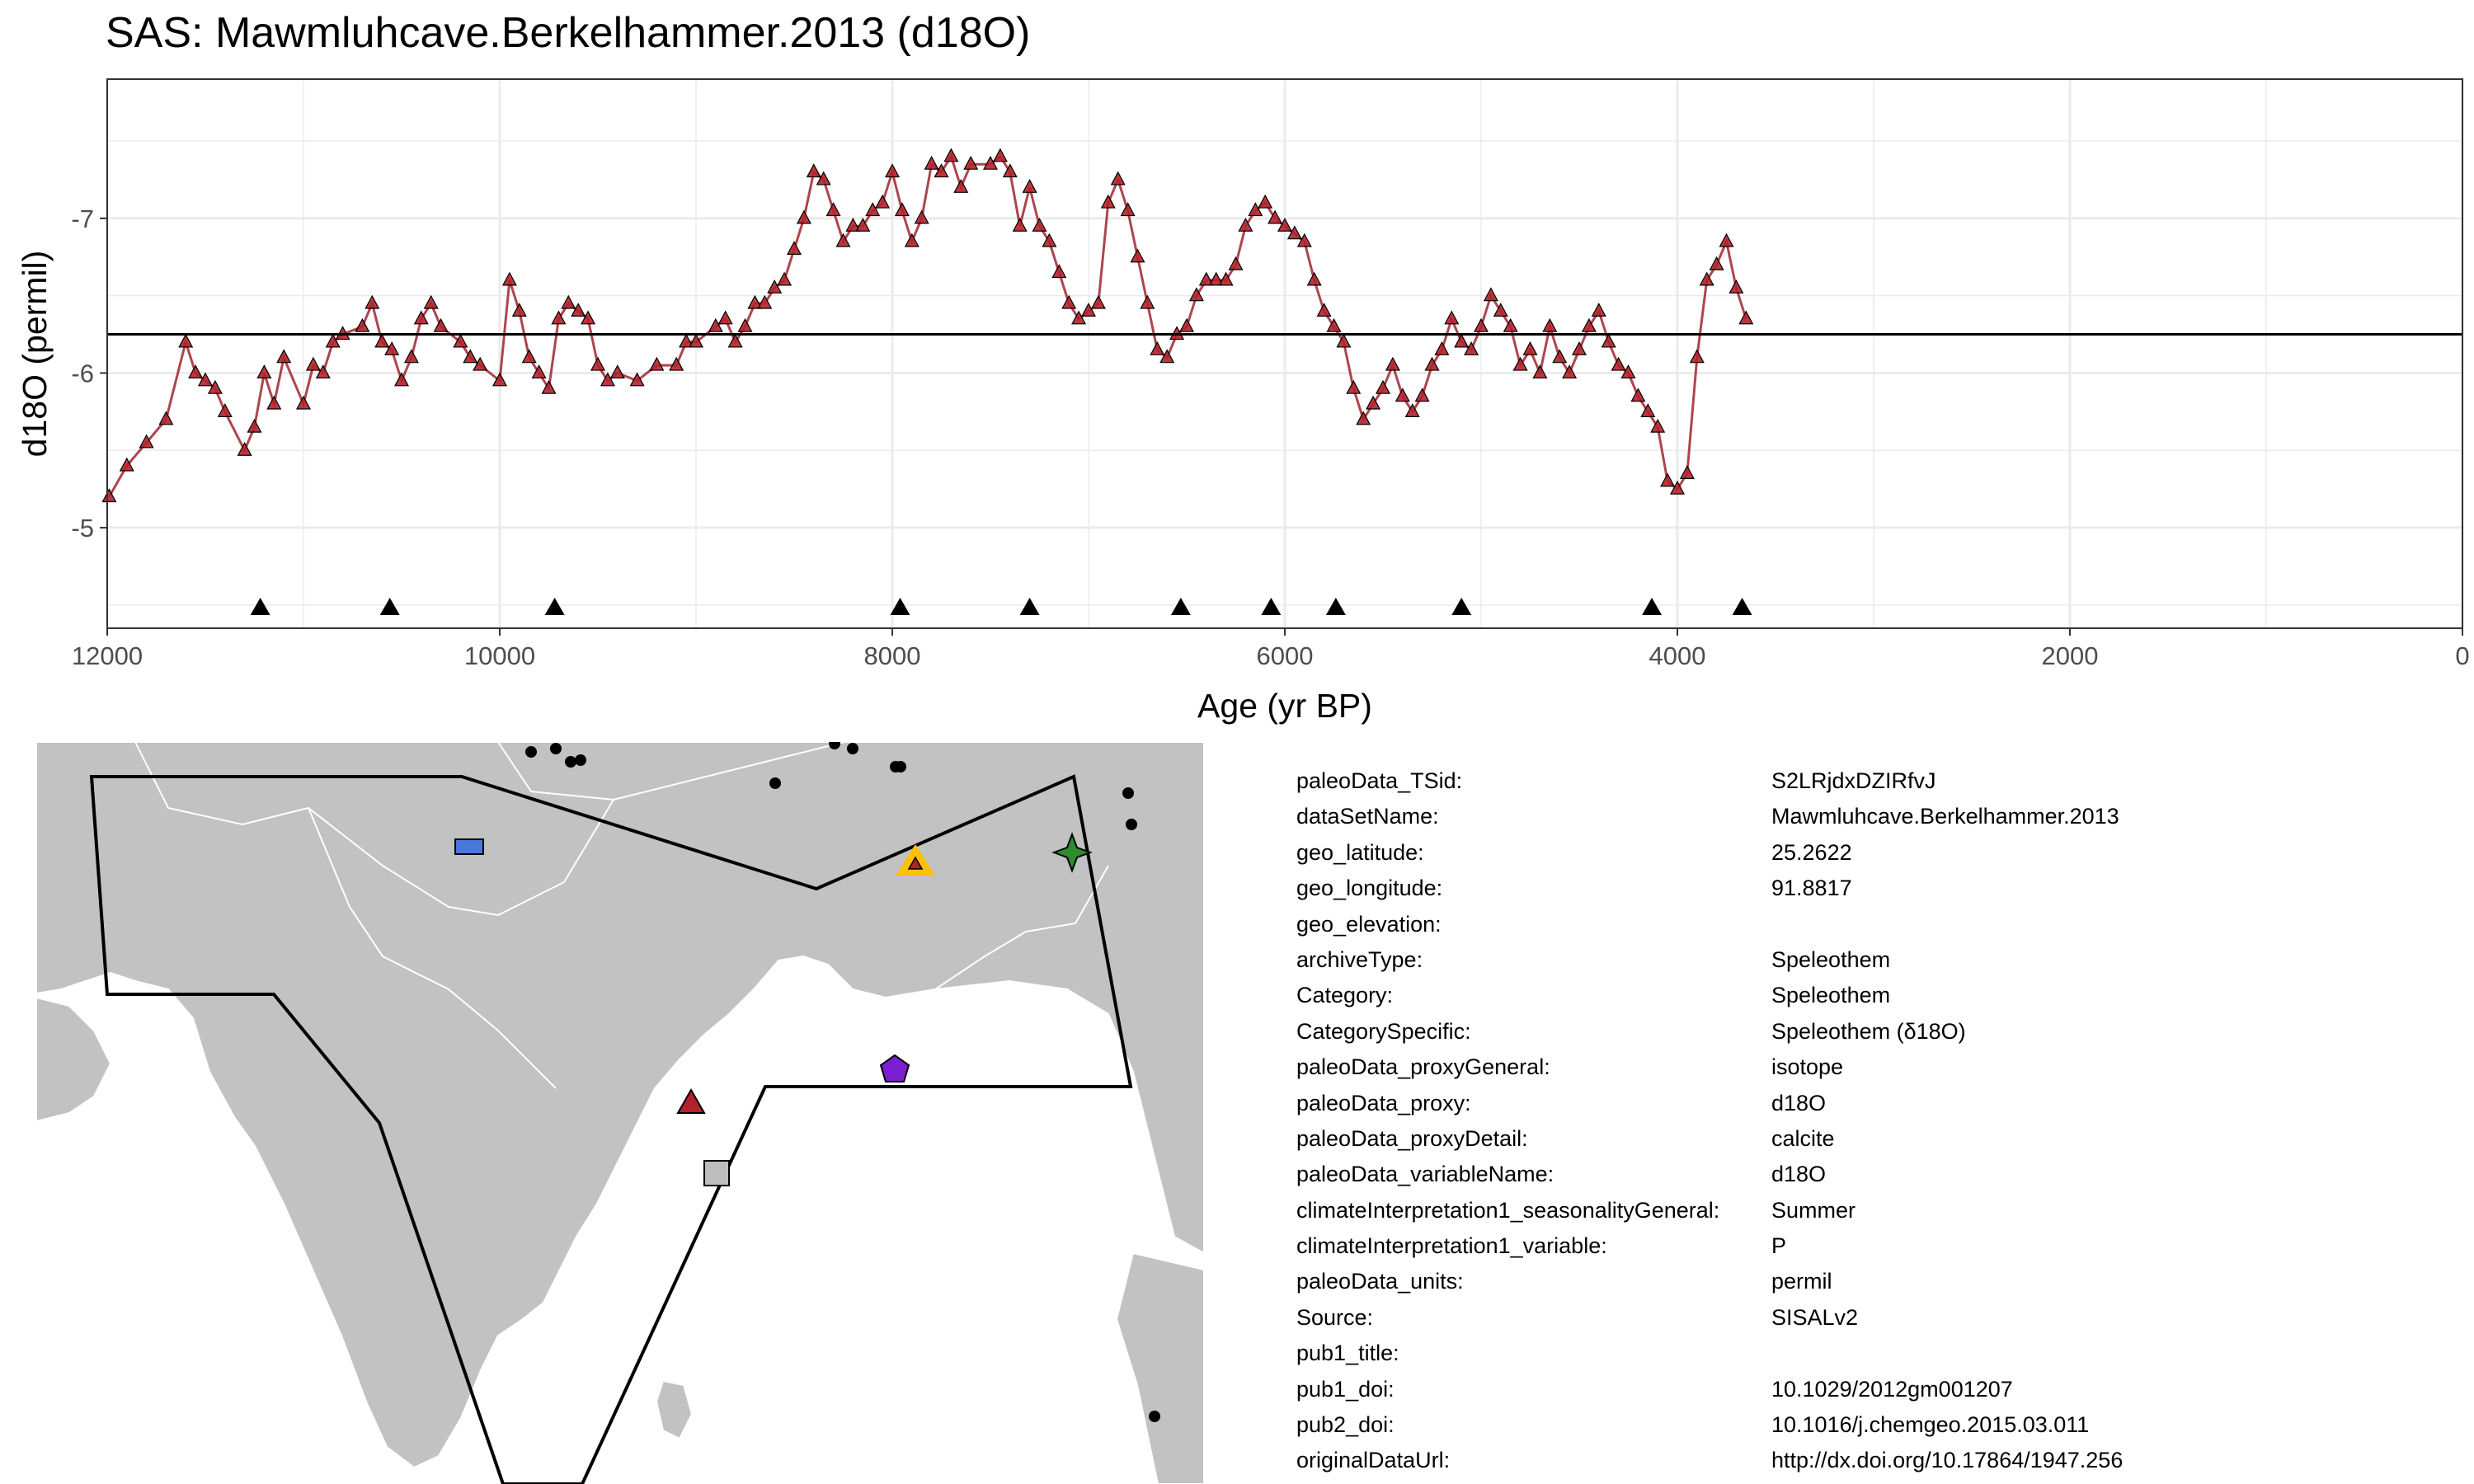 This screenshot has height=1484, width=2474. What do you see at coordinates (1383, 1102) in the screenshot?
I see `metadata-key: paleoData_proxy:` at bounding box center [1383, 1102].